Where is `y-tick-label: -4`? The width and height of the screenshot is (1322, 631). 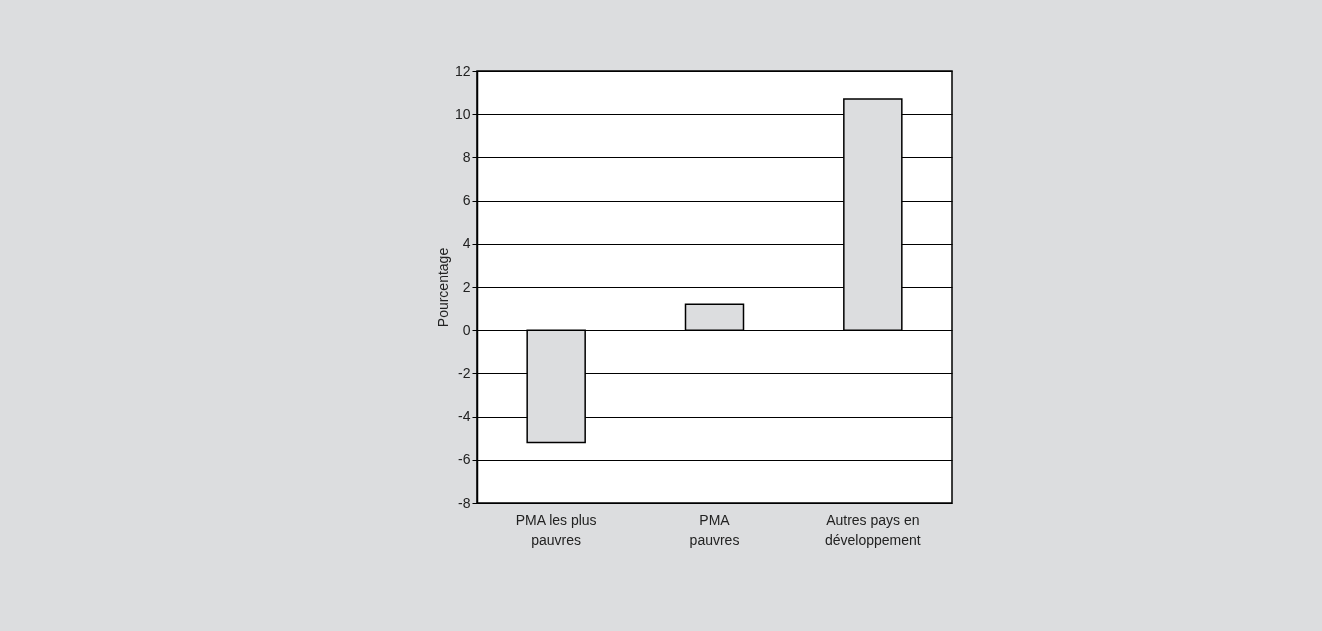
y-tick-label: -4 is located at coordinates (464, 416).